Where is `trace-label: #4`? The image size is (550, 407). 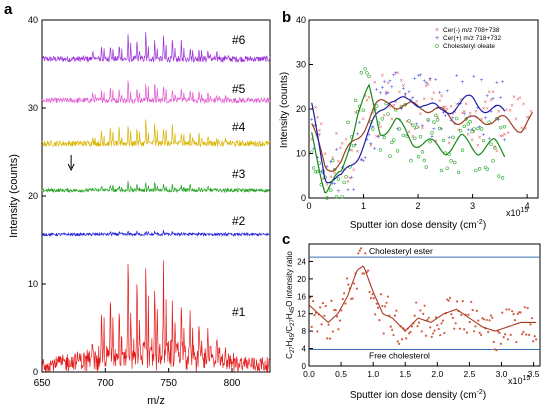 trace-label: #4 is located at coordinates (239, 127).